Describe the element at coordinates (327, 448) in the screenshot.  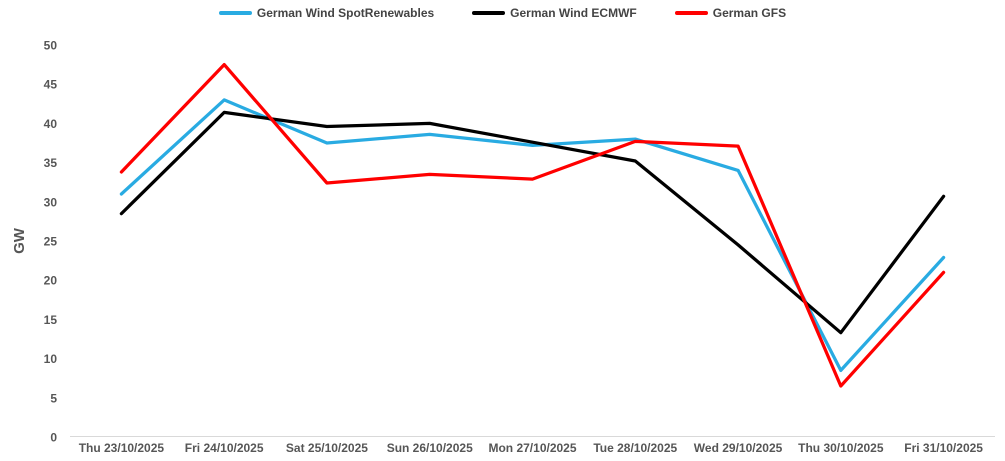
I see `x-axis-label: Sat 25/10/2025` at that location.